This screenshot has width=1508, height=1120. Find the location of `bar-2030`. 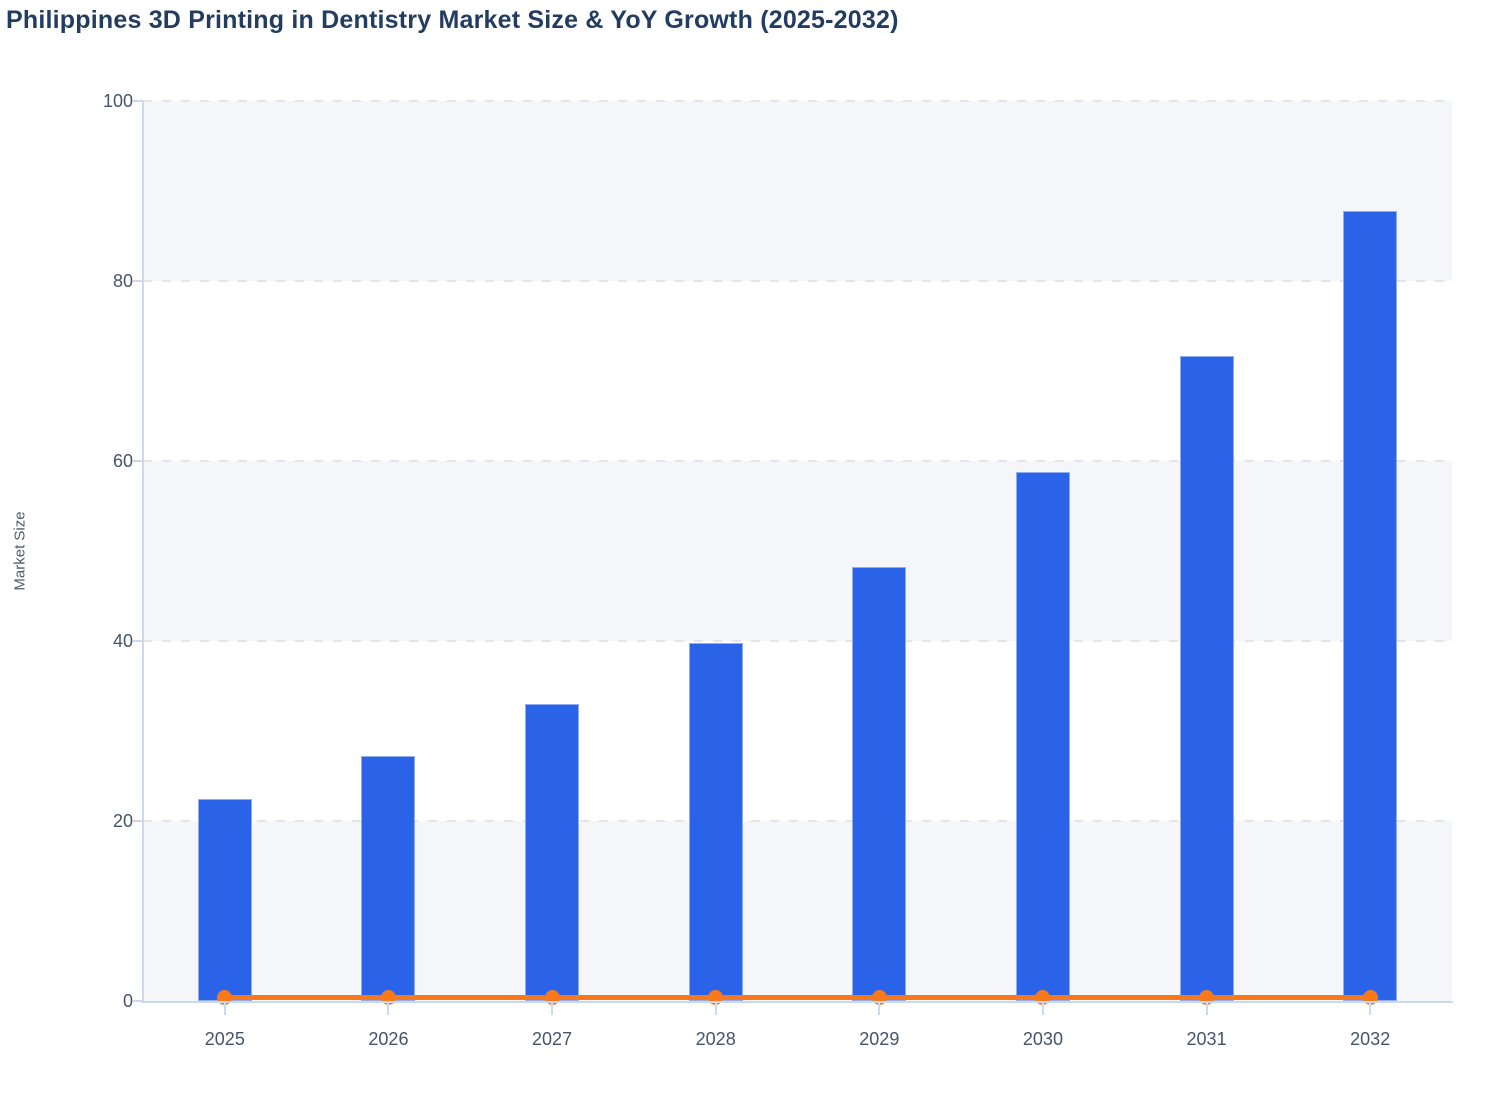

bar-2030 is located at coordinates (1042, 736).